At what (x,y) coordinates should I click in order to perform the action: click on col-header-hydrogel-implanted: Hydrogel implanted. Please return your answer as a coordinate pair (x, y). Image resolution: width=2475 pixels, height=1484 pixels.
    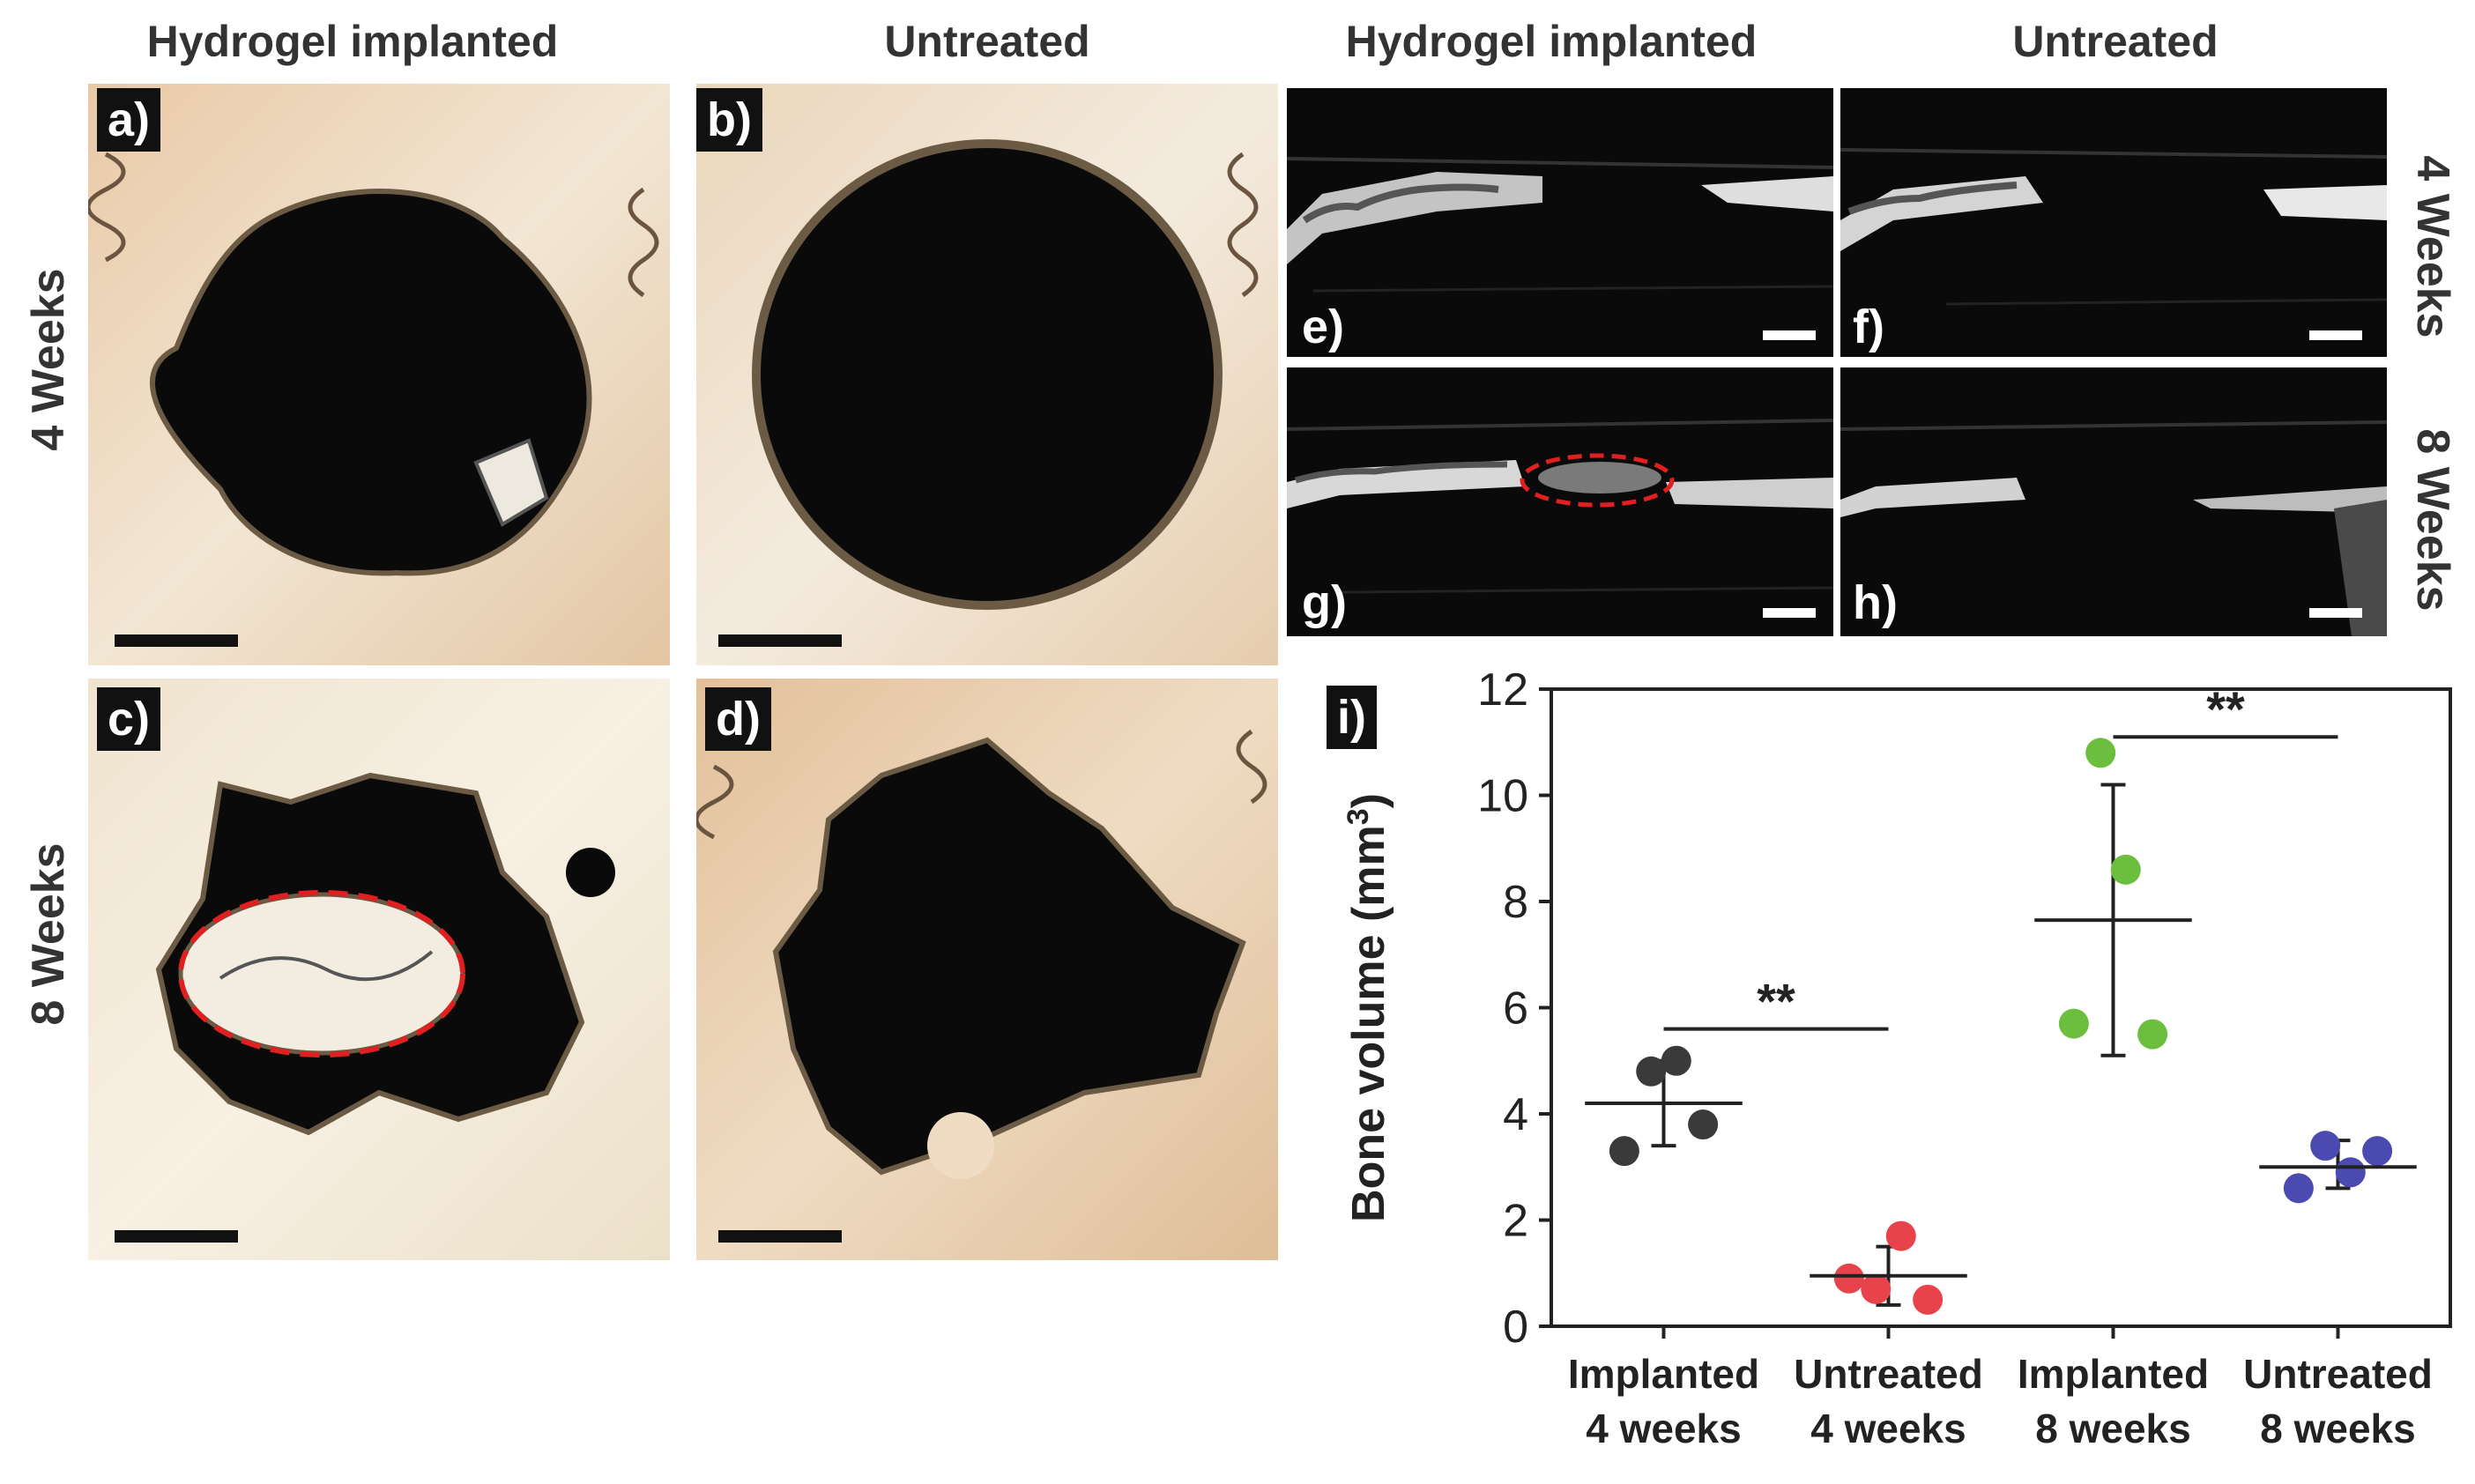
    Looking at the image, I should click on (352, 41).